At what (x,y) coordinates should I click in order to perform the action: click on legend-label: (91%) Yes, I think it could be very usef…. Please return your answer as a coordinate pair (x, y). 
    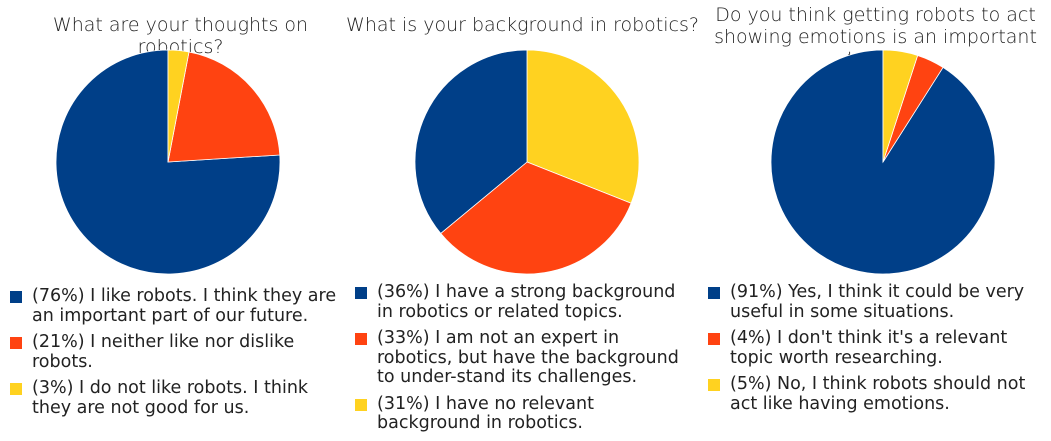
    Looking at the image, I should click on (877, 302).